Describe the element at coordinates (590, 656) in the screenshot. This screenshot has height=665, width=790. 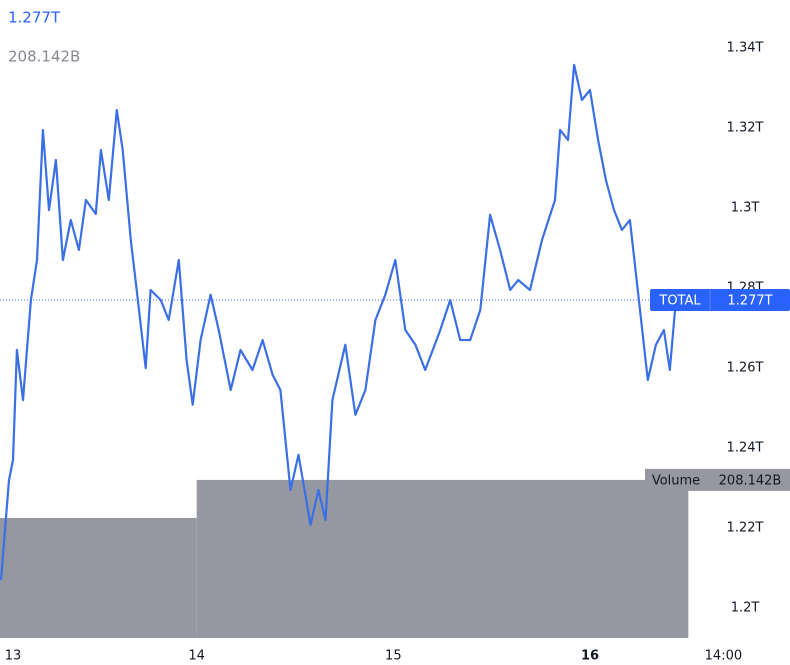
I see `x-tick-label: 16` at that location.